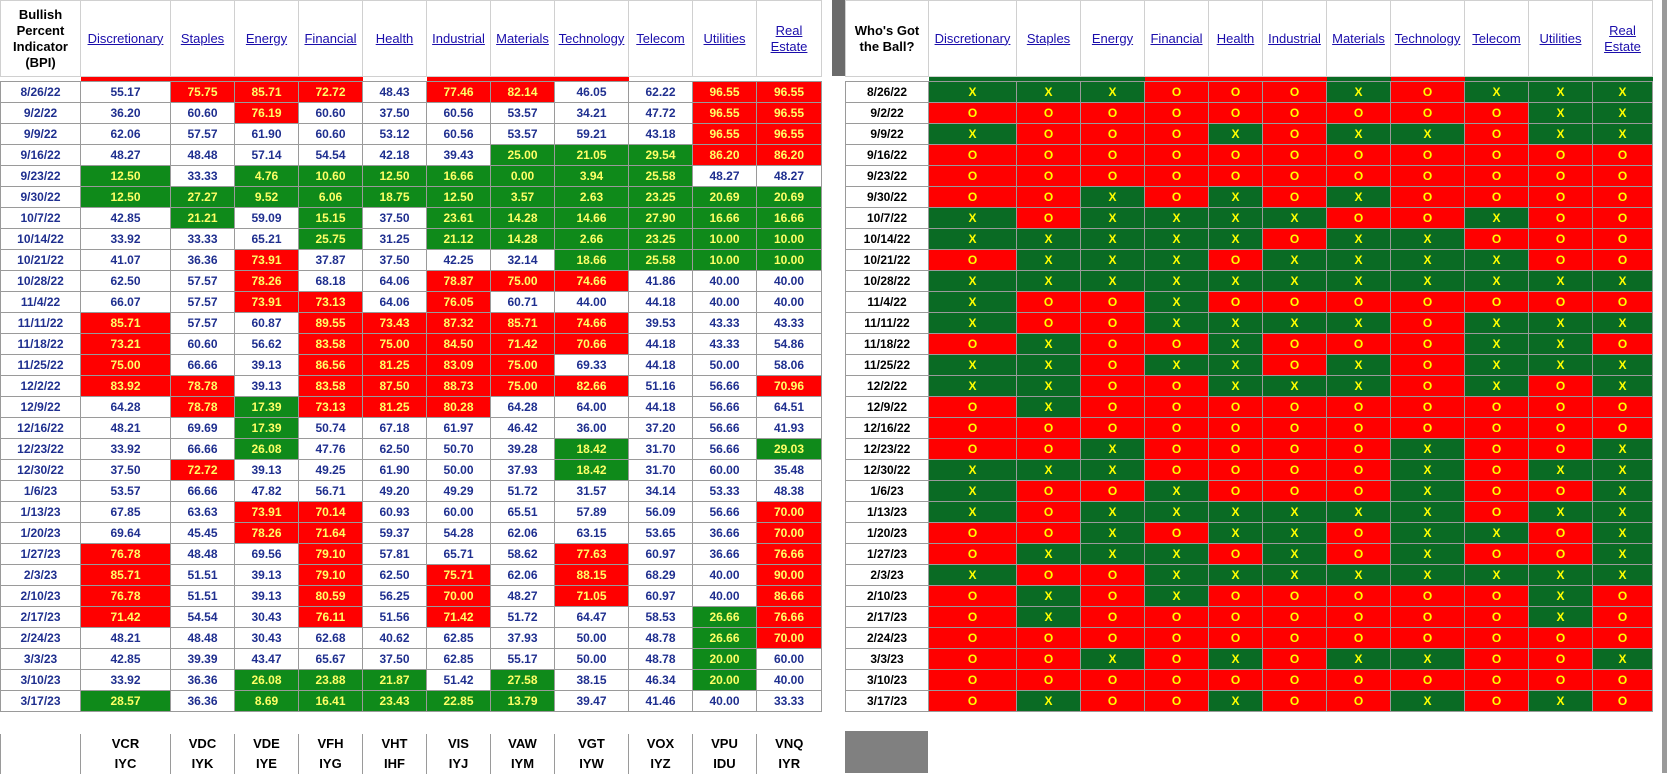 Image resolution: width=1667 pixels, height=774 pixels. Describe the element at coordinates (266, 617) in the screenshot. I see `bpi-value-cell: 30.43` at that location.